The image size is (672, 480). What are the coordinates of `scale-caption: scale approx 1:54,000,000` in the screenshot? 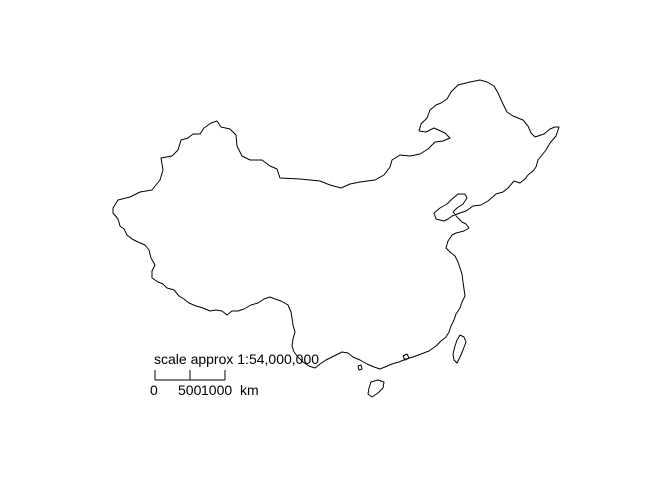 It's located at (236, 359).